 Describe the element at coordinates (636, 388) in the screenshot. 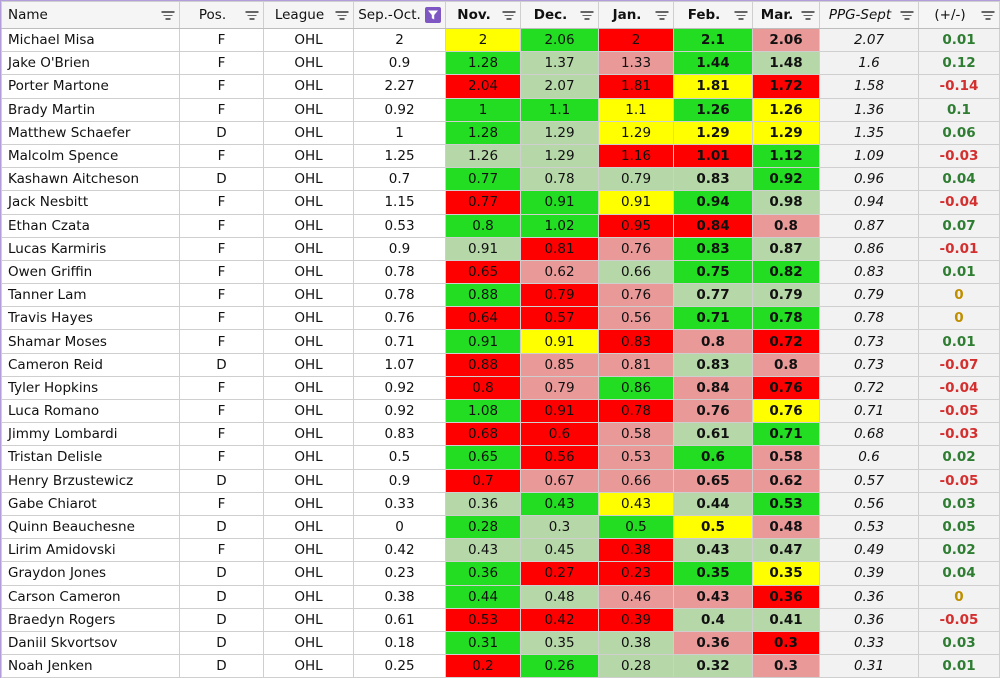

I see `jan-cell: 0.86` at that location.